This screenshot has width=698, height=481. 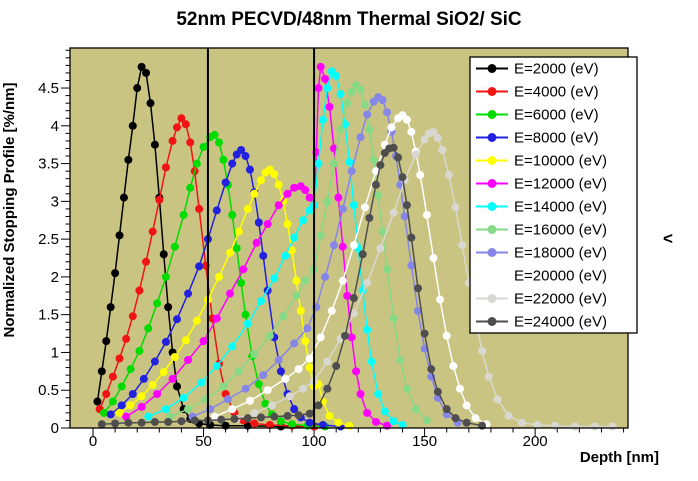 What do you see at coordinates (55, 428) in the screenshot?
I see `y-tick-label: 0` at bounding box center [55, 428].